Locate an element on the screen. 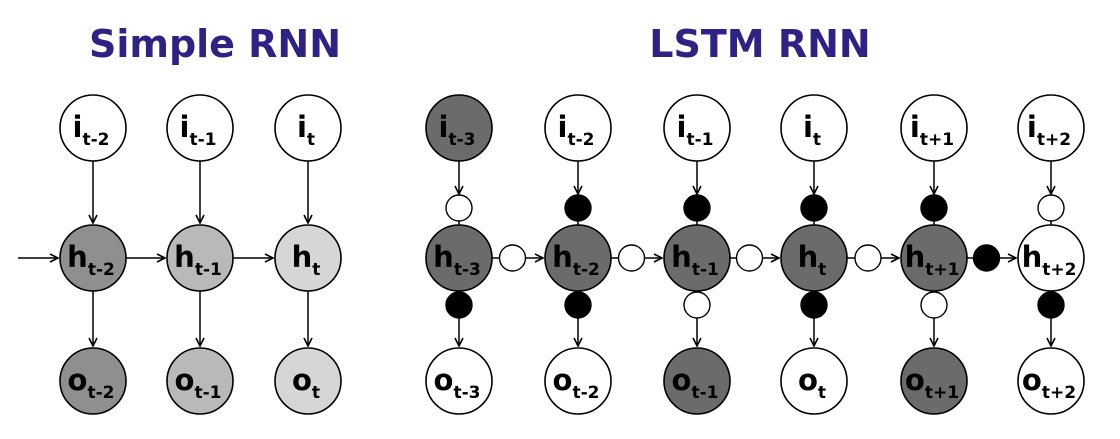 This screenshot has height=439, width=1120. lstm-hidden-node-label: ht is located at coordinates (812, 260).